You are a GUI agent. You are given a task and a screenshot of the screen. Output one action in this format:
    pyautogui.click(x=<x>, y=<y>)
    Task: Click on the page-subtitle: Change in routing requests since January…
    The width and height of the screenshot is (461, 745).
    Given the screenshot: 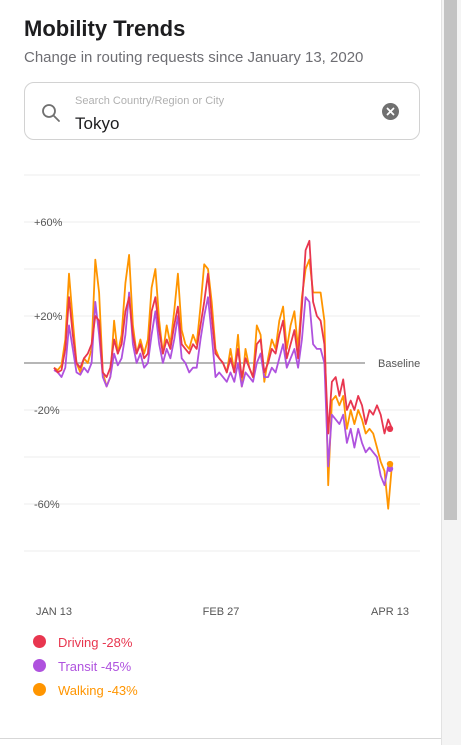 What is the action you would take?
    pyautogui.click(x=194, y=57)
    